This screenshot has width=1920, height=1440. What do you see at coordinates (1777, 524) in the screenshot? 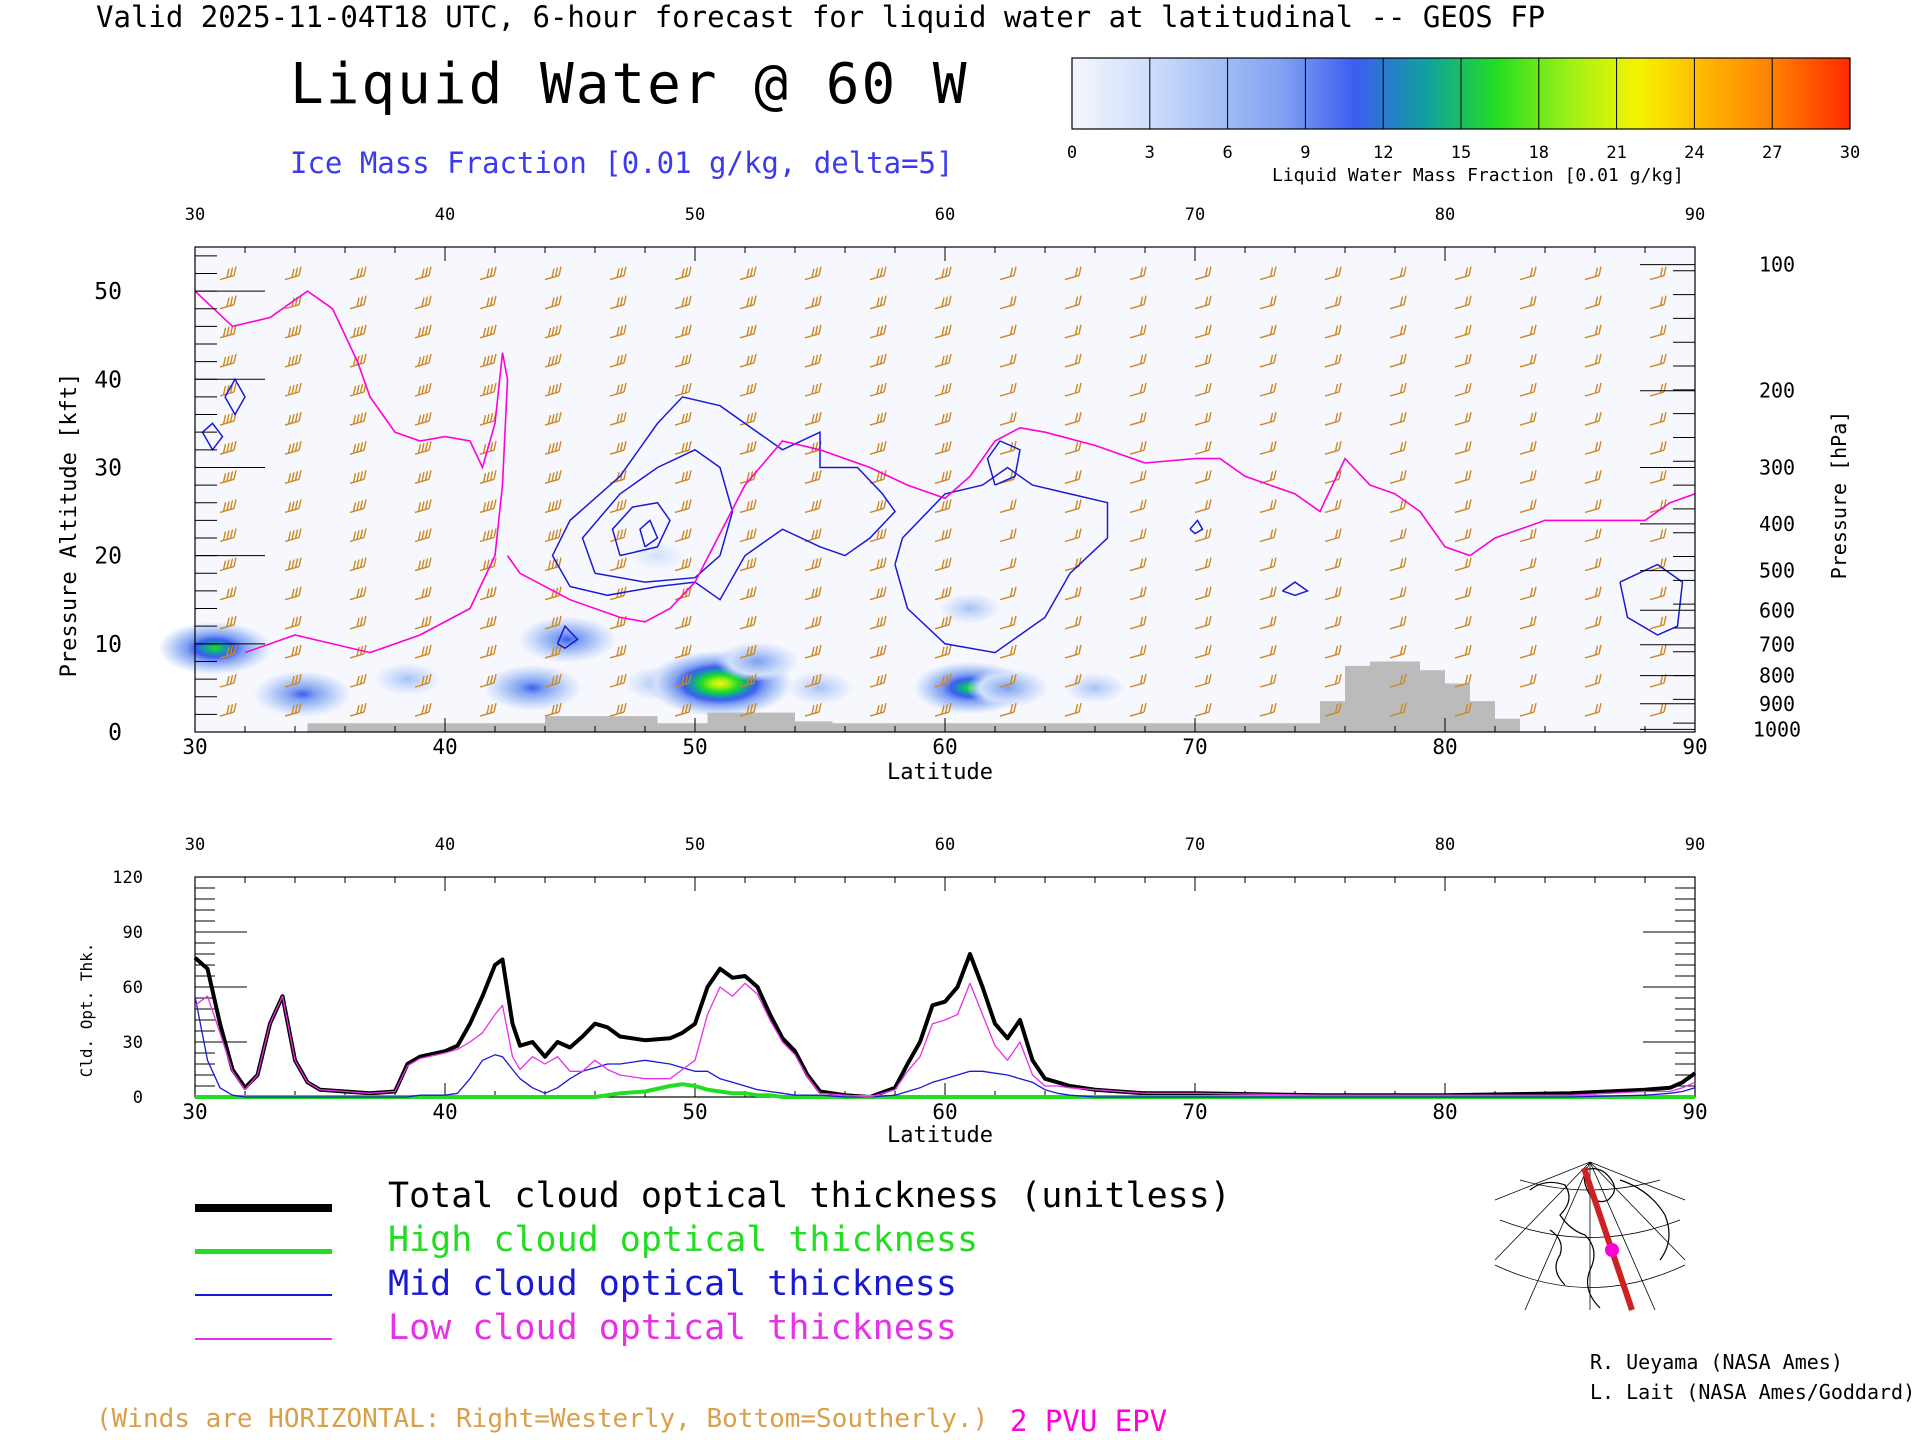
I see `main-right-tick-label: 400` at bounding box center [1777, 524].